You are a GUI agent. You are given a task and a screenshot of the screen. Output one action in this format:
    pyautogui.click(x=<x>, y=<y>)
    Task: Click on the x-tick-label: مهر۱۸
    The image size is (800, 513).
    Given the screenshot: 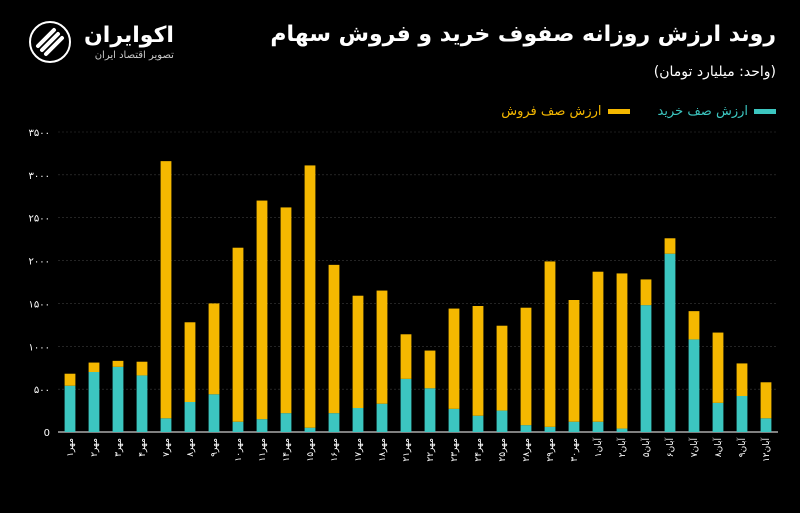 What is the action you would take?
    pyautogui.click(x=383, y=450)
    